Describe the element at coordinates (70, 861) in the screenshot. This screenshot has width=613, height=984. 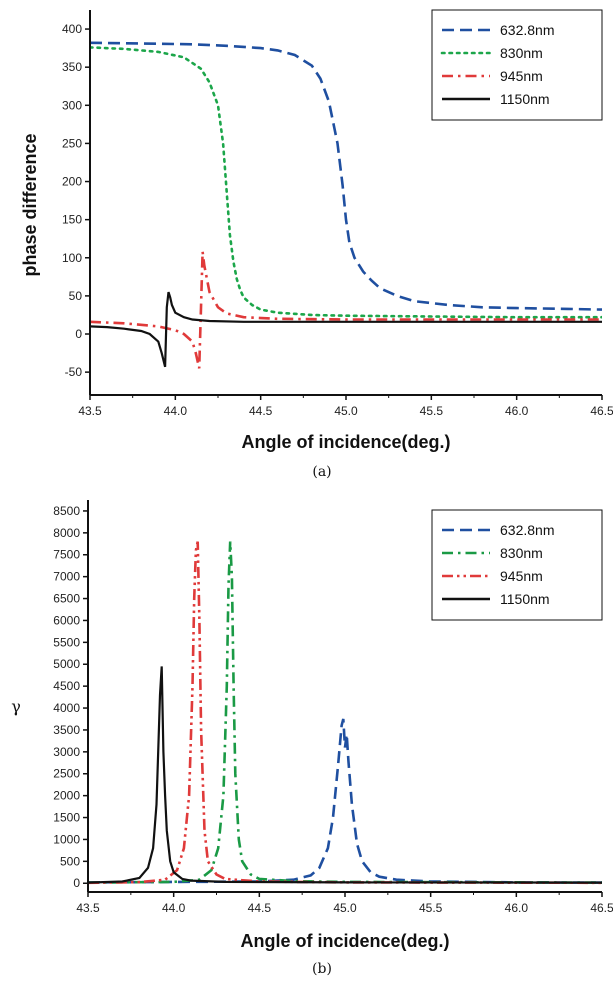
I see `y-tick-label: 500` at that location.